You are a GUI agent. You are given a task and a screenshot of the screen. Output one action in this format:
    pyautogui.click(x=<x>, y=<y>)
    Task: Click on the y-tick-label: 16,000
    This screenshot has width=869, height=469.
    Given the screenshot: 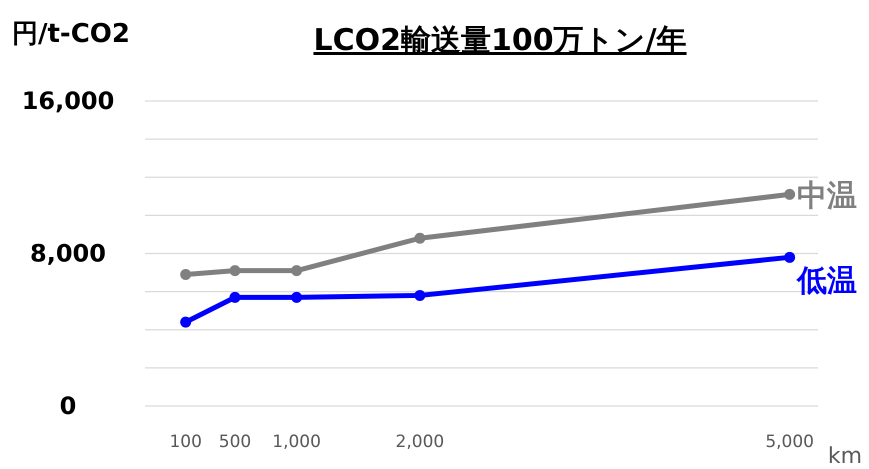 What is the action you would take?
    pyautogui.click(x=68, y=101)
    